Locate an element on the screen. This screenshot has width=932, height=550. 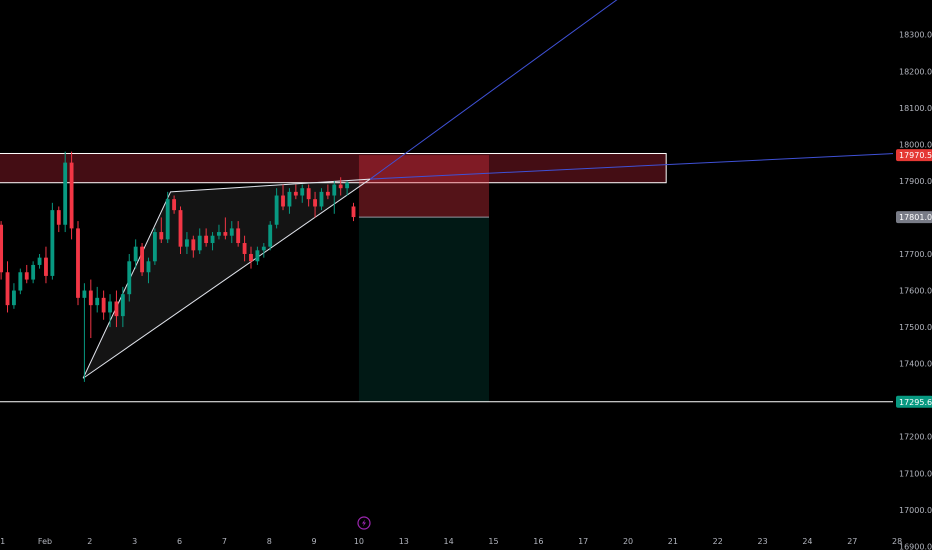
price-tick-label: 17700.00 is located at coordinates (915, 254).